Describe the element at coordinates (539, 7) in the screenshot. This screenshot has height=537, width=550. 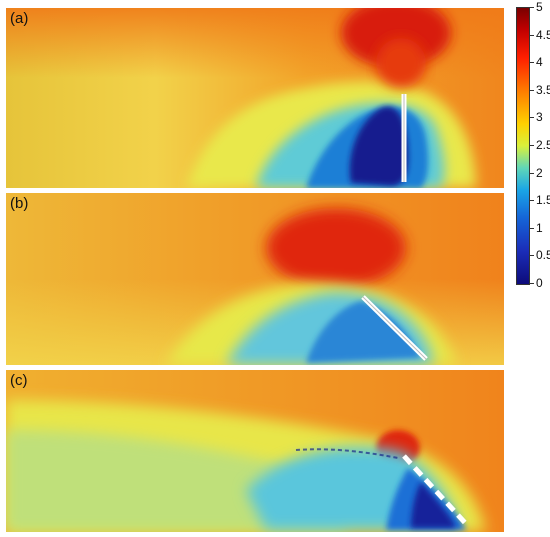
I see `colorbar-tick-label: 5` at that location.